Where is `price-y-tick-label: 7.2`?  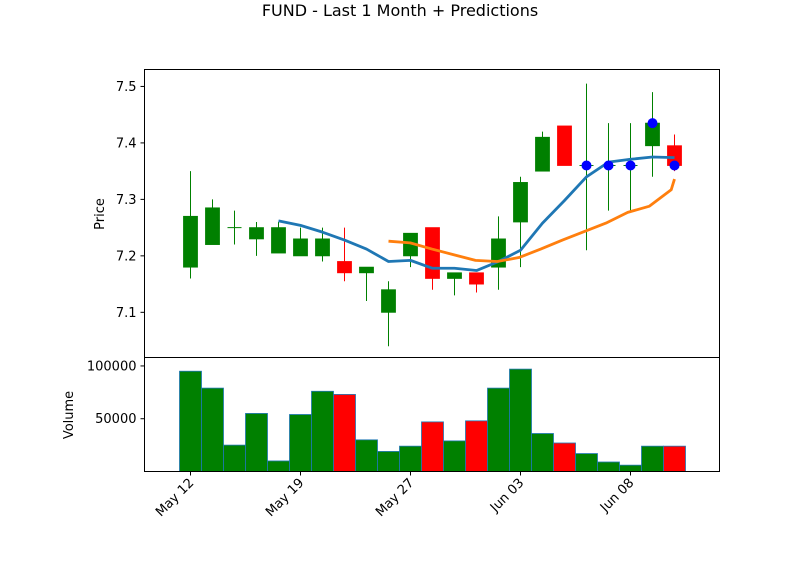
price-y-tick-label: 7.2 is located at coordinates (126, 256).